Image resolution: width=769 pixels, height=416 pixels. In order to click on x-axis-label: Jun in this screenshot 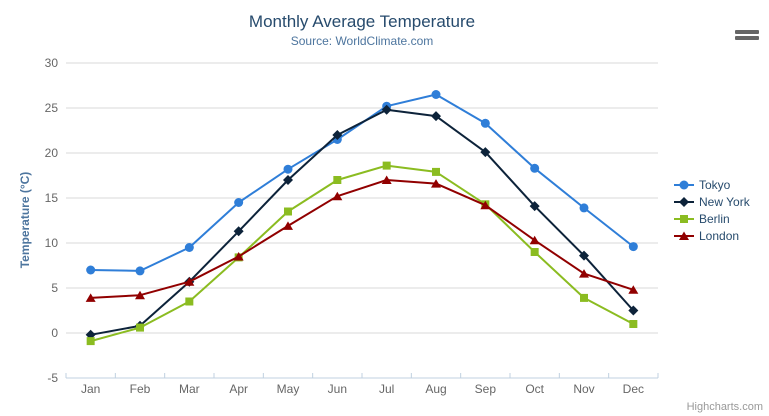, I will do `click(337, 389)`.